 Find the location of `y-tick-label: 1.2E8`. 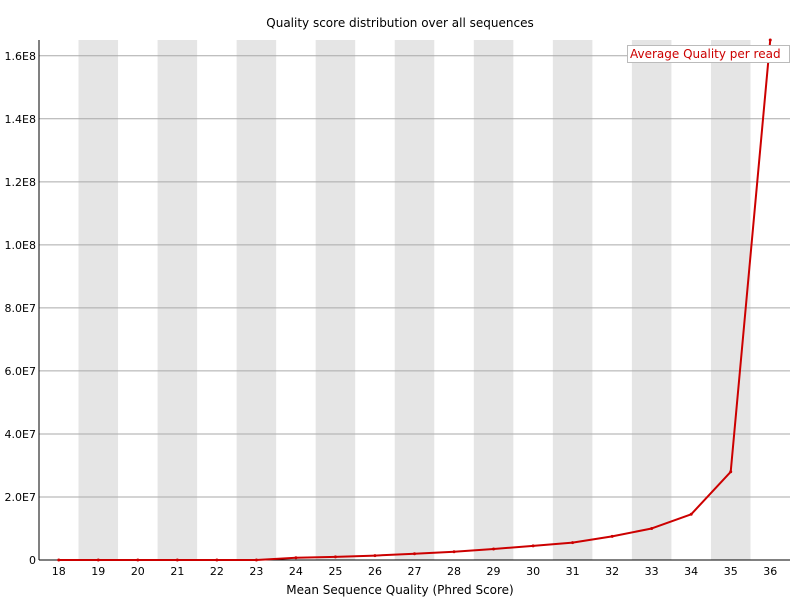

y-tick-label: 1.2E8 is located at coordinates (20, 182).